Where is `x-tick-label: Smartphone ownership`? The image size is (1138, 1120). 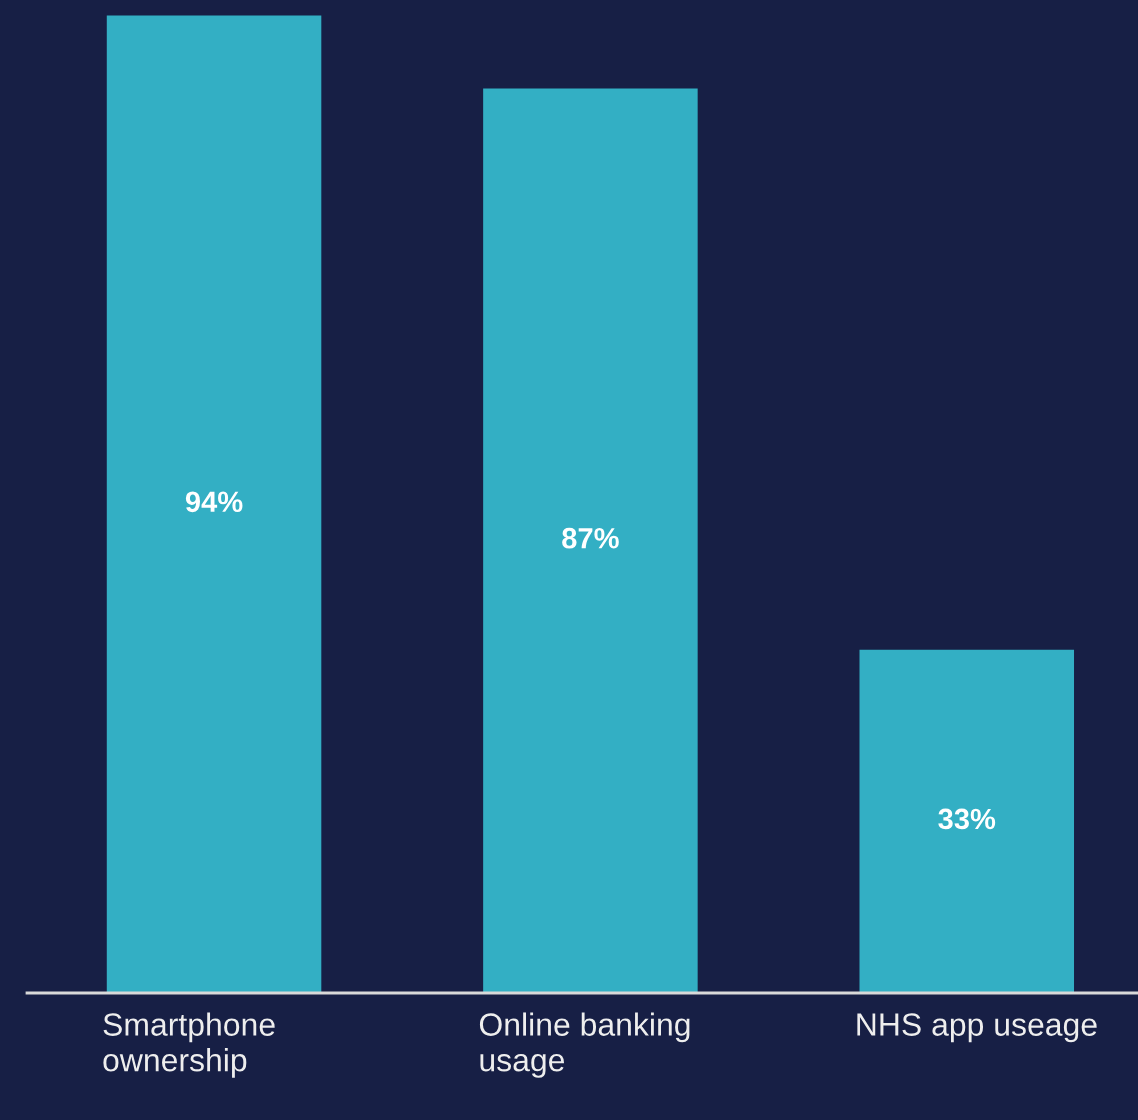 x-tick-label: Smartphone ownership is located at coordinates (189, 1045).